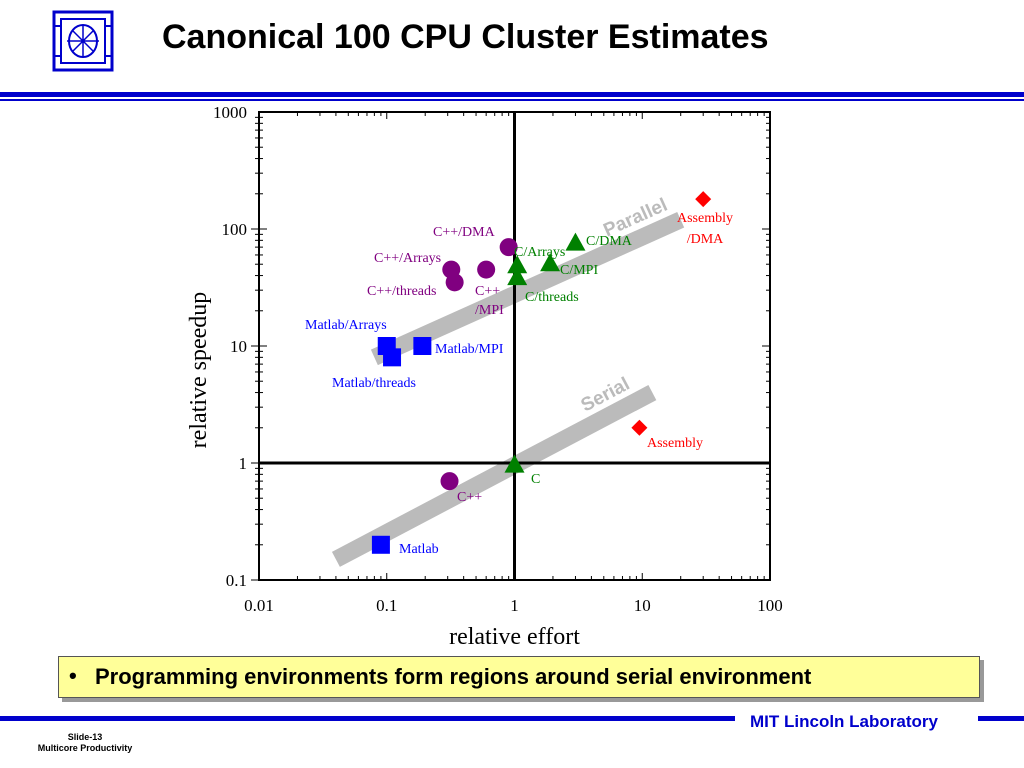 This screenshot has width=1024, height=768. Describe the element at coordinates (770, 605) in the screenshot. I see `x-tick-label: 100` at that location.